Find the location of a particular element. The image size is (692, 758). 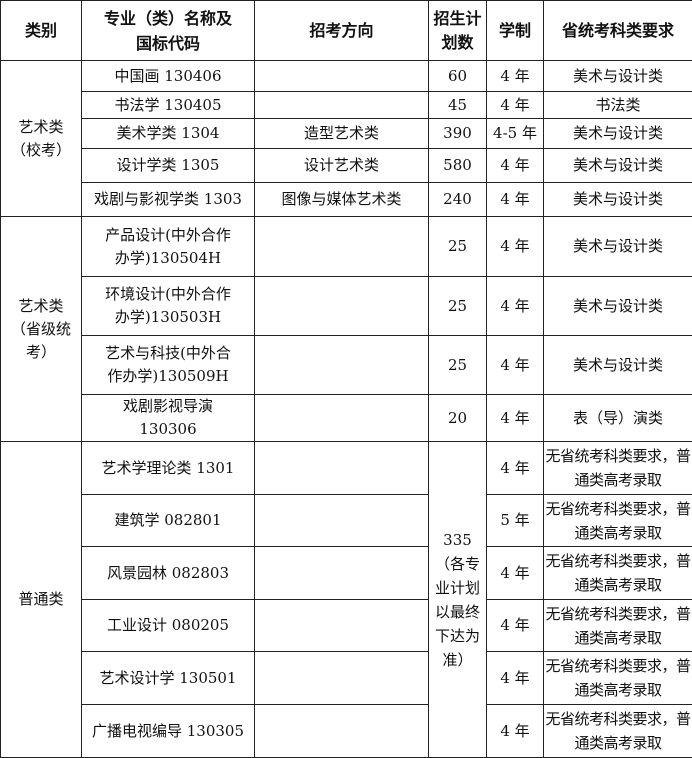

major-cell: 建筑学 082801 is located at coordinates (168, 521).